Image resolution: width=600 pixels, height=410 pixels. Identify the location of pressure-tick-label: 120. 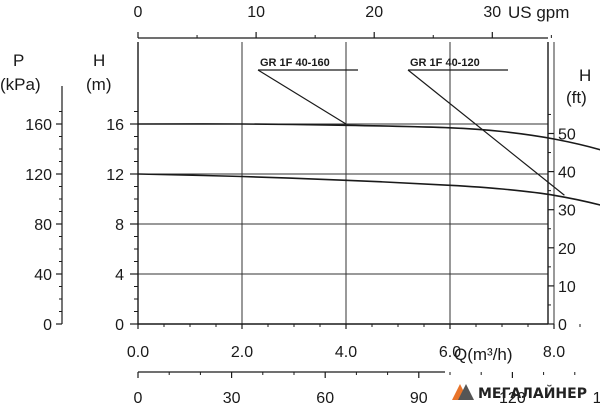
(38, 175).